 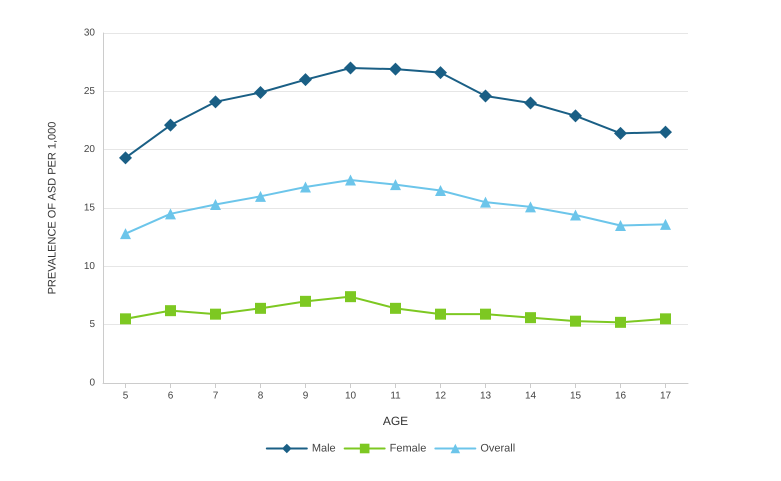 What do you see at coordinates (90, 150) in the screenshot?
I see `y-tick-label: 20` at bounding box center [90, 150].